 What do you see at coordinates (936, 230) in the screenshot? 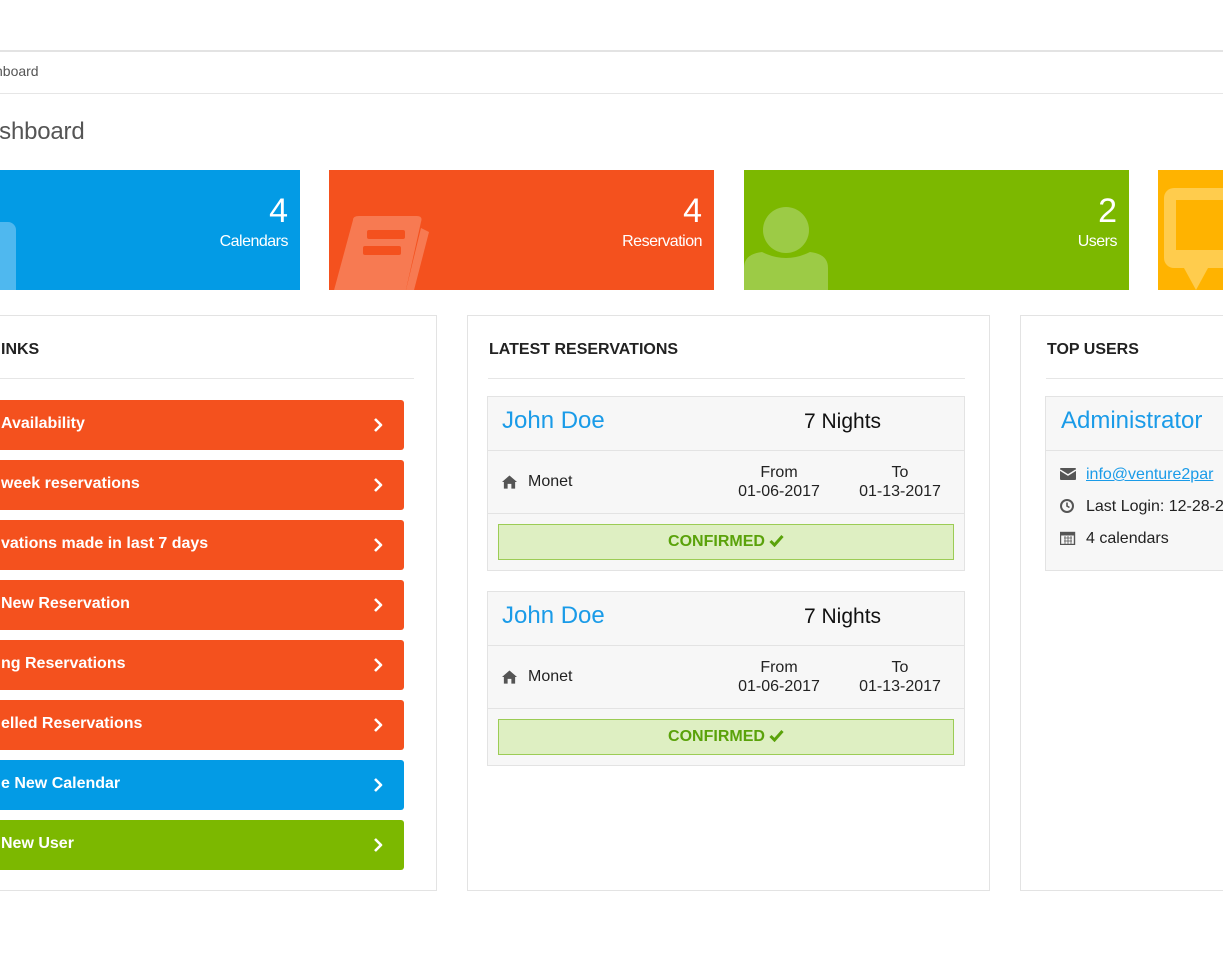
I see `stat-tile-users: 2 Users` at bounding box center [936, 230].